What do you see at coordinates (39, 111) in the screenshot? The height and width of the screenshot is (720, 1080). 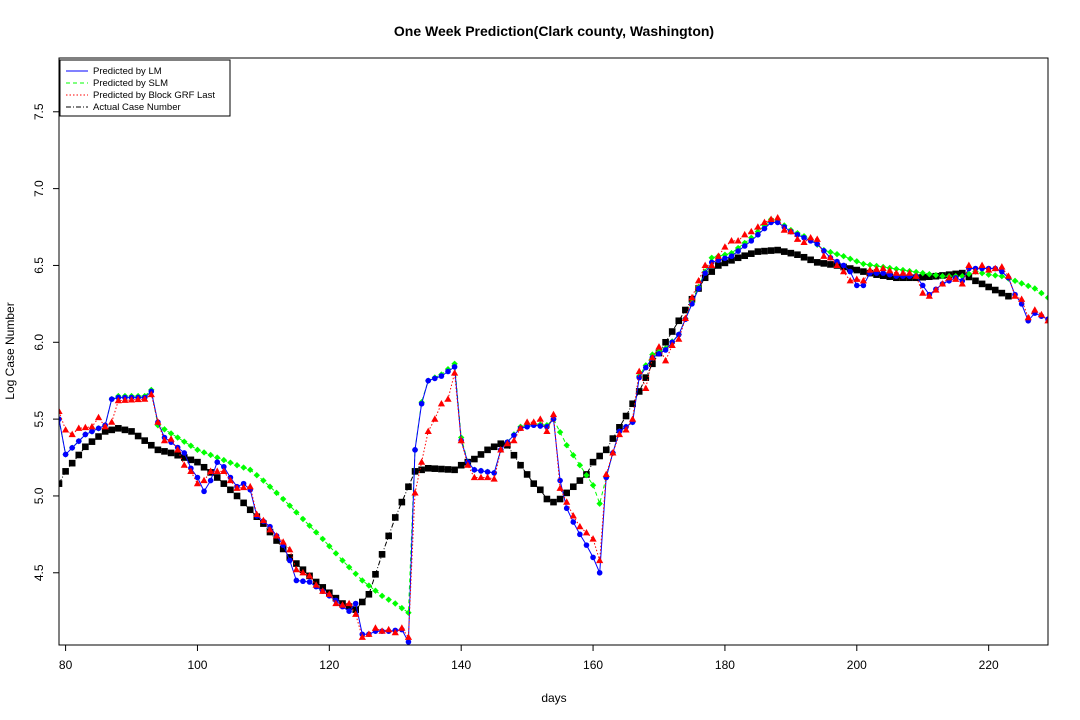 I see `y-tick-label: 7.5` at bounding box center [39, 111].